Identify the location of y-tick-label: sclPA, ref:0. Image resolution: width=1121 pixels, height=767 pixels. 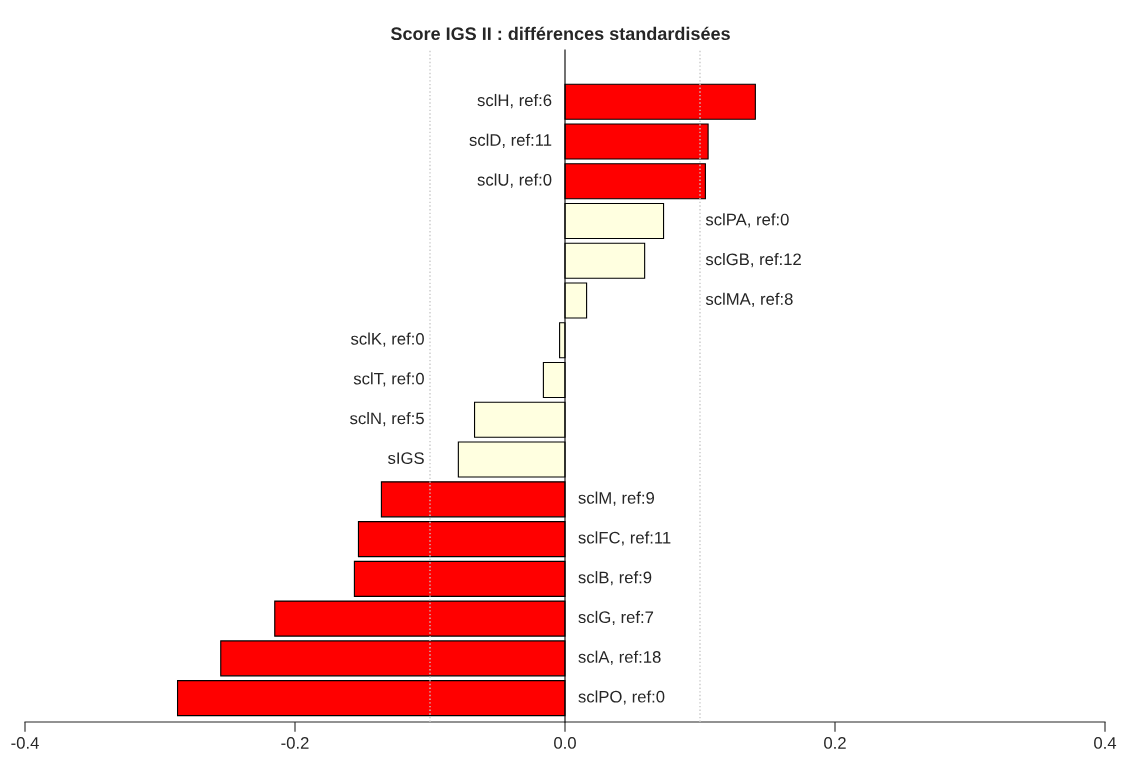
(747, 220).